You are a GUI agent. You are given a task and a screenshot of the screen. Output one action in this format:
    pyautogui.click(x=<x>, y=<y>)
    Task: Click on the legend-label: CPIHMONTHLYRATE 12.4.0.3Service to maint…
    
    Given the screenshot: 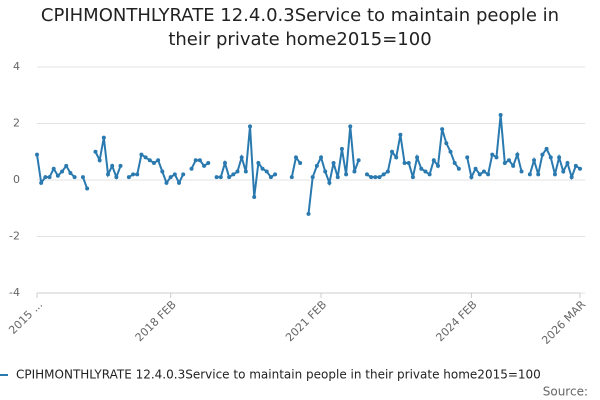 What is the action you would take?
    pyautogui.click(x=278, y=375)
    